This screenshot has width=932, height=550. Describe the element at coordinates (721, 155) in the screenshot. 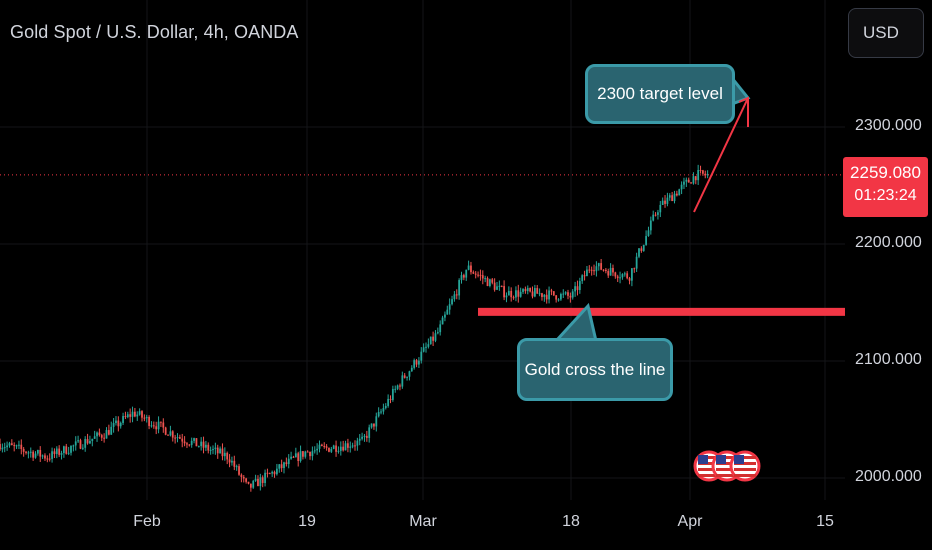

I see `arrow-shaft` at that location.